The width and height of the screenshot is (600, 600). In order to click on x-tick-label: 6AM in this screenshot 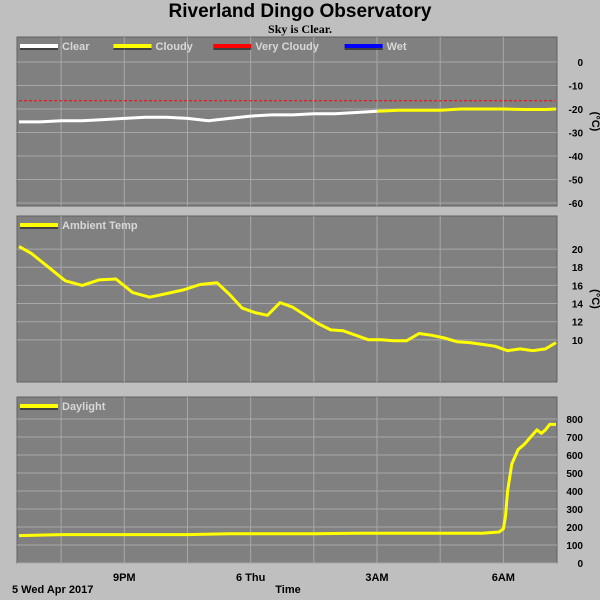, I will do `click(503, 578)`.